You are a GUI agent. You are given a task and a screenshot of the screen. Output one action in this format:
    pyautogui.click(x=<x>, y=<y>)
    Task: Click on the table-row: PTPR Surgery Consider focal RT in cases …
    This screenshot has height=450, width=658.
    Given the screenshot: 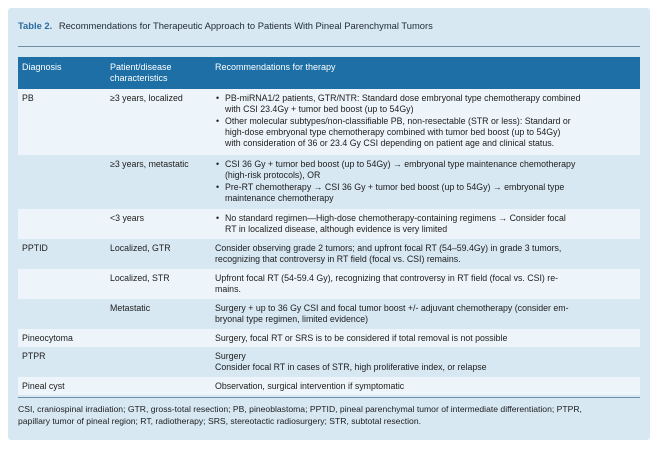 What is the action you would take?
    pyautogui.click(x=329, y=362)
    